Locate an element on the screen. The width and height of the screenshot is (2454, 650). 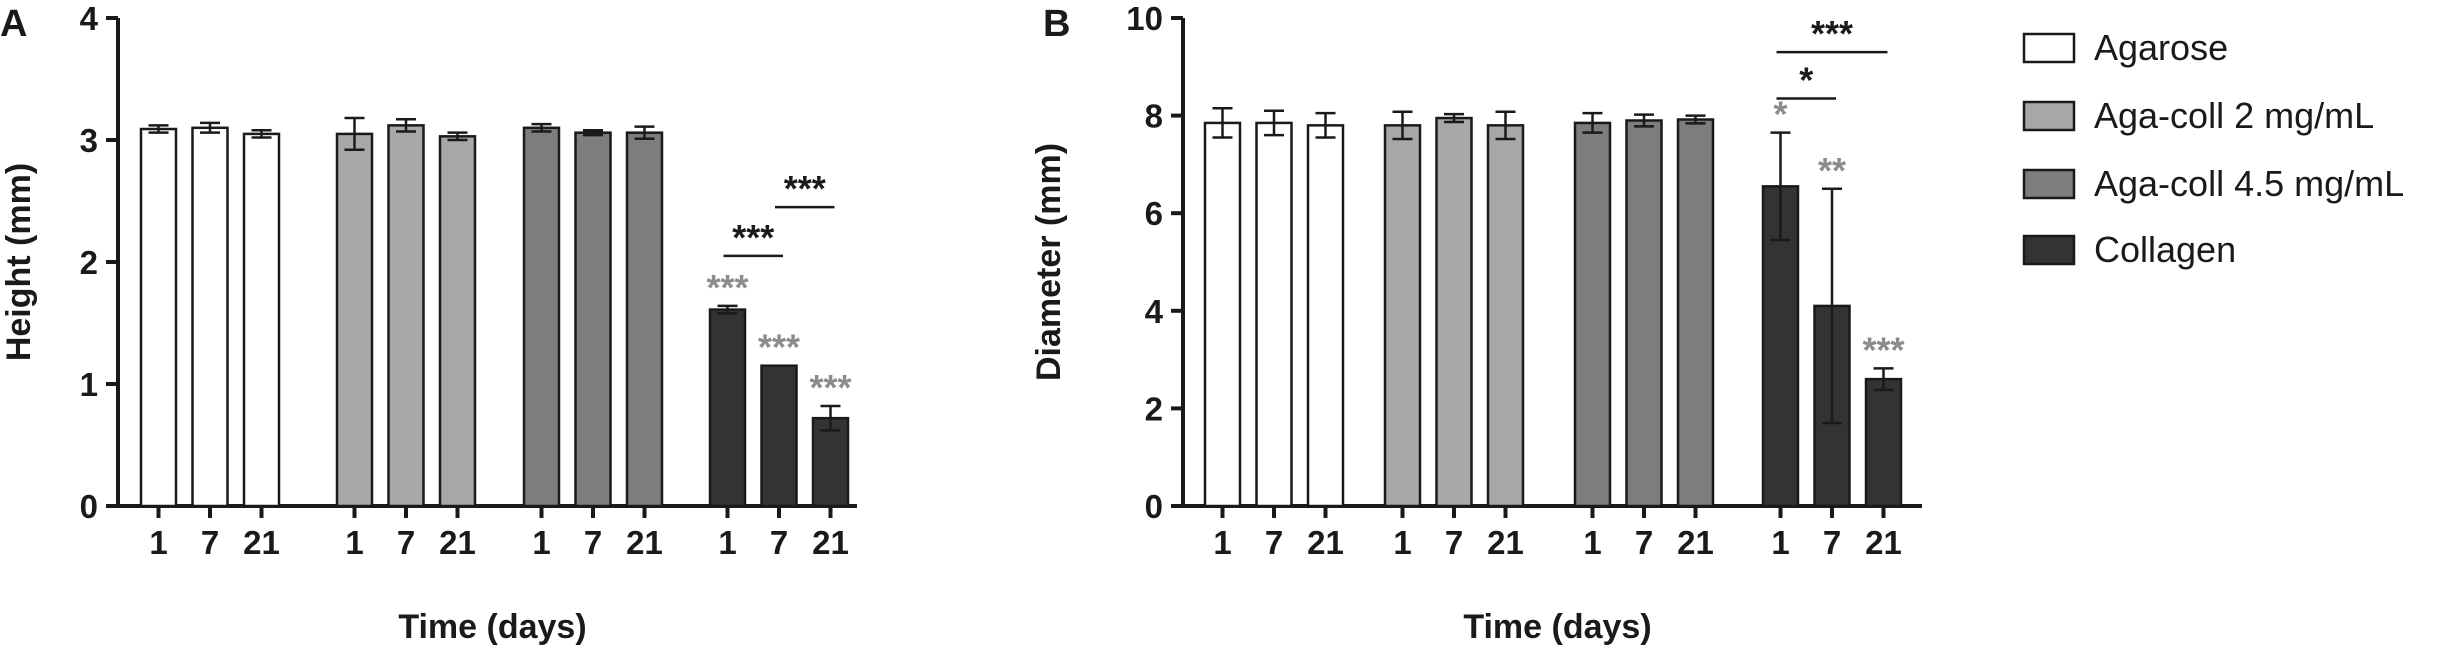
panel-letter: B is located at coordinates (1056, 24).